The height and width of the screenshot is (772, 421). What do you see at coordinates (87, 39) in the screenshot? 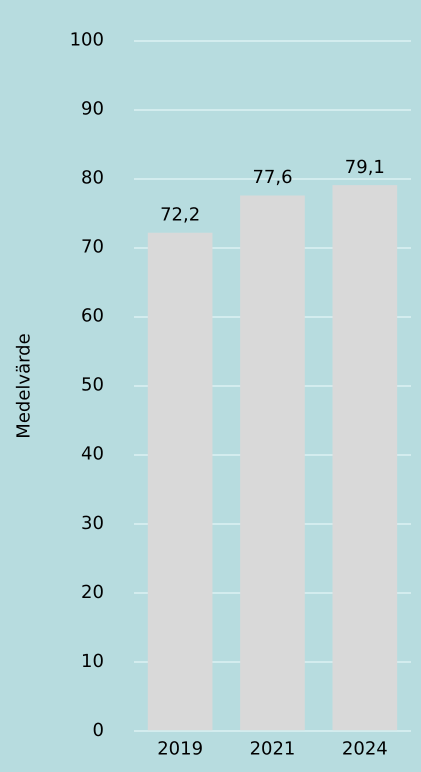
I see `y-tick-label: 100` at bounding box center [87, 39].